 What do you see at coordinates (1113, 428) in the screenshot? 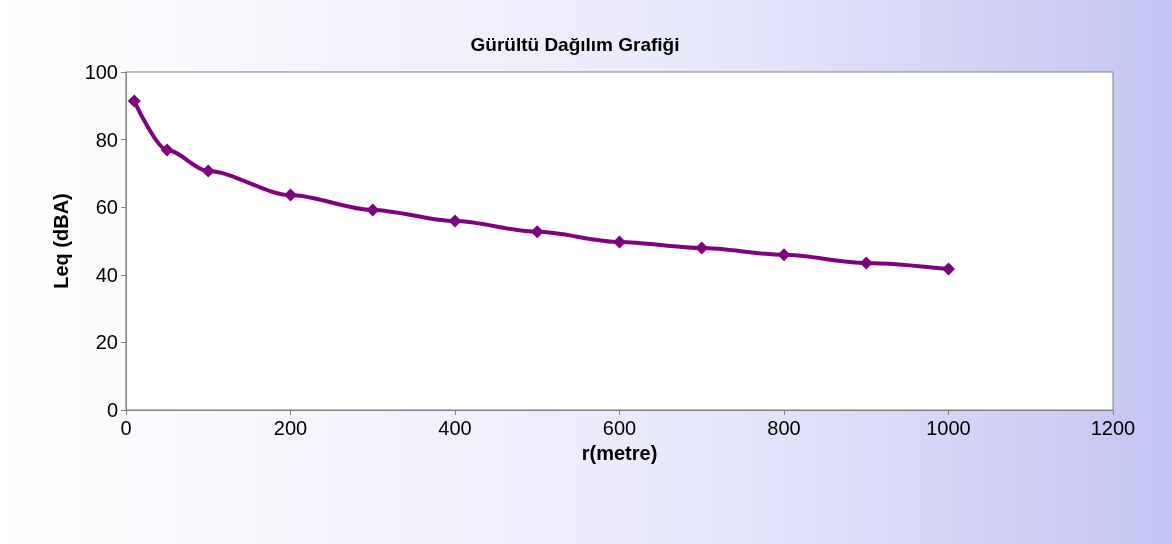
I see `x-tick-label: 1200` at bounding box center [1113, 428].